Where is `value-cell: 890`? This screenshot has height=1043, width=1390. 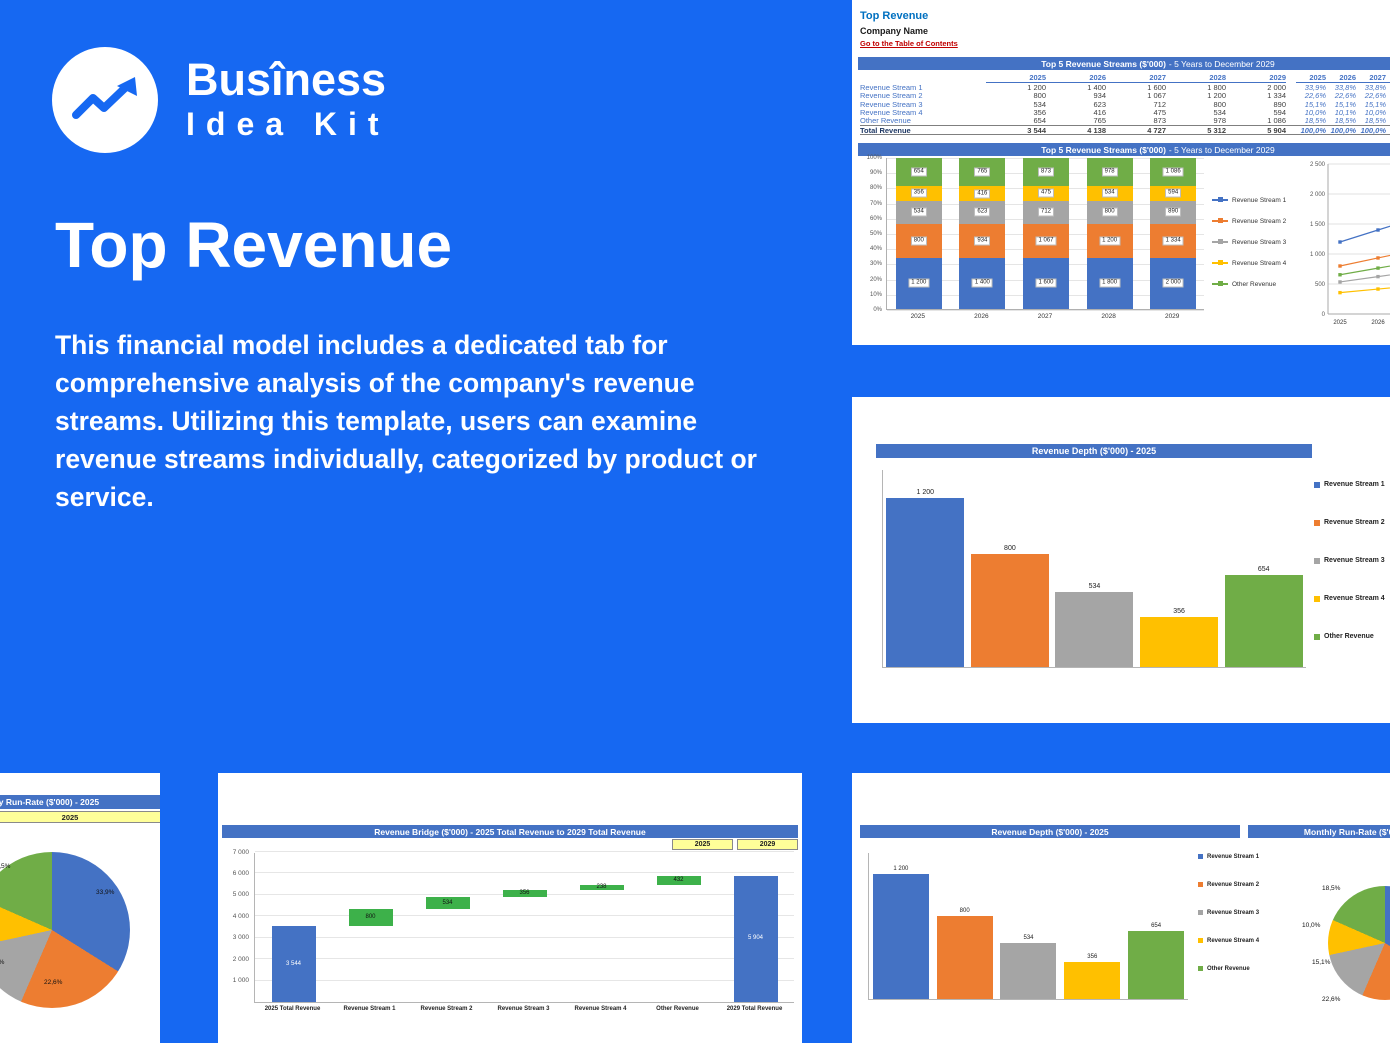
value-cell: 890 is located at coordinates (1279, 104).